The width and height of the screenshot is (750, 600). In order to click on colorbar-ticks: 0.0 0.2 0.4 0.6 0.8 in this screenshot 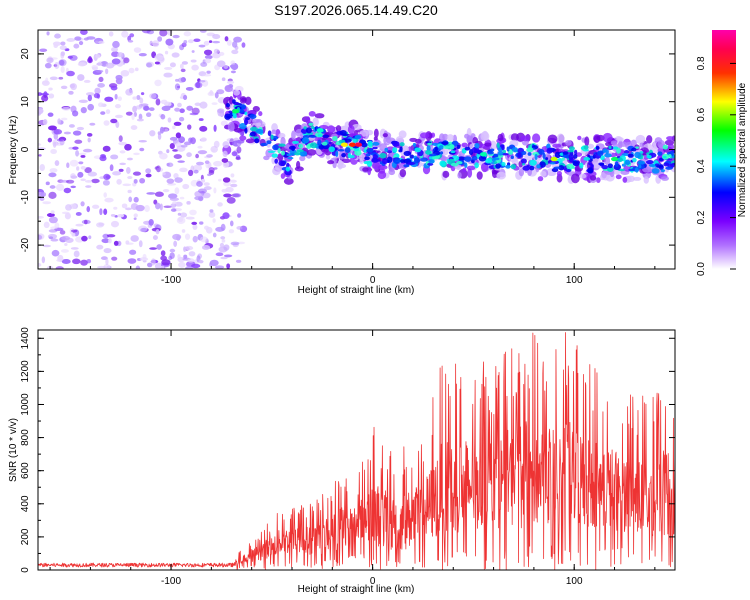, I will do `click(716, 166)`.